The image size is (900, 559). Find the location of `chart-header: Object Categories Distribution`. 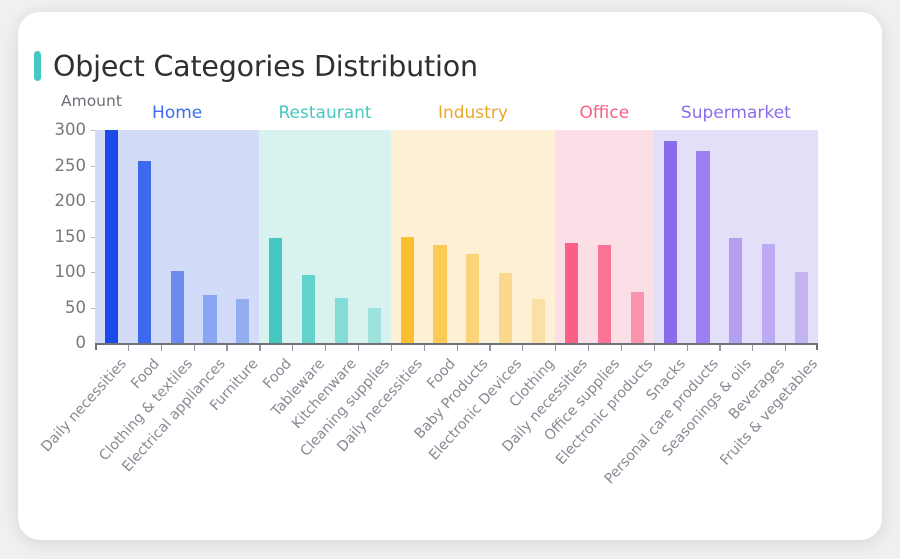

chart-header: Object Categories Distribution is located at coordinates (256, 66).